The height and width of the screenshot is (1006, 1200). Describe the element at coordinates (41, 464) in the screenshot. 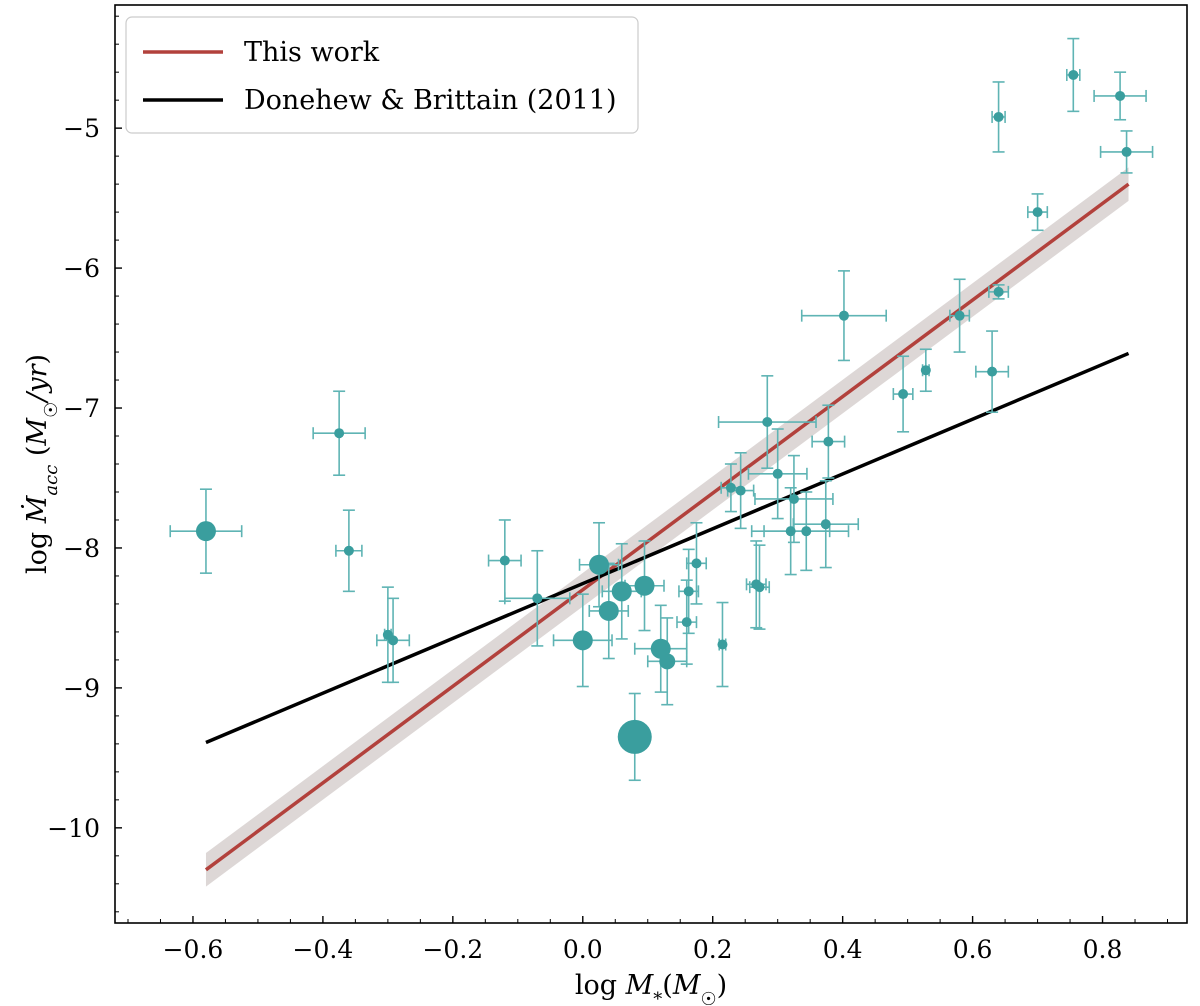

I see `y-axis-label: log Ṁacc (M☉/yr)` at that location.